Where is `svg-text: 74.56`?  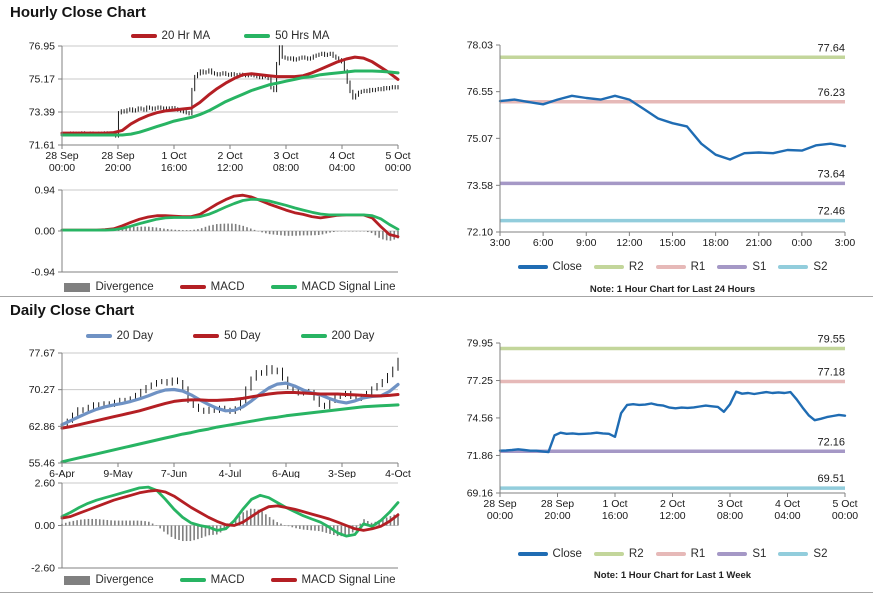 svg-text: 74.56 is located at coordinates (480, 418).